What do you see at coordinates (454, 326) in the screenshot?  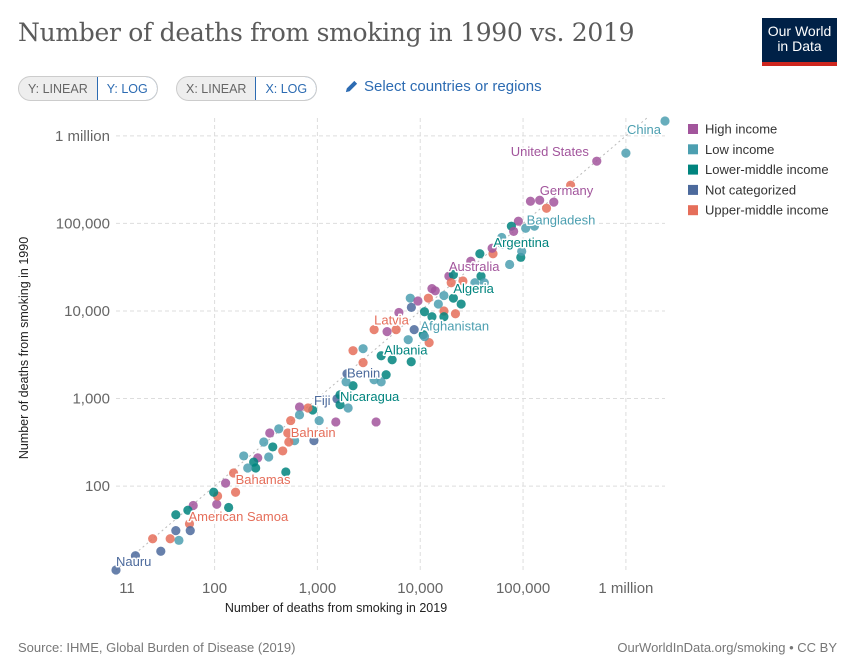 I see `point-label: Afghanistan` at bounding box center [454, 326].